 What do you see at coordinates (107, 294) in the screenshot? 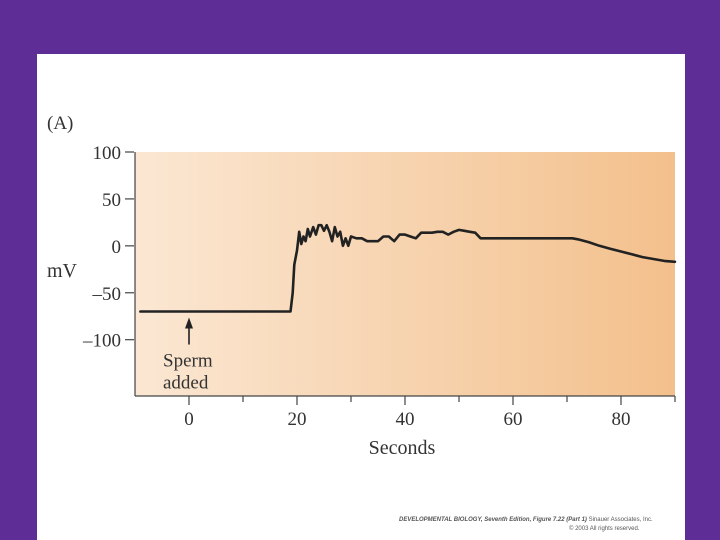
I see `y-tick-label: –50` at bounding box center [107, 294].